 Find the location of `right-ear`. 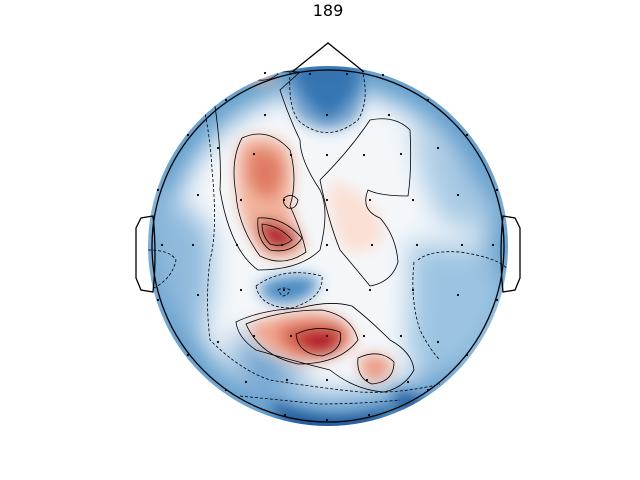

right-ear is located at coordinates (510, 254).